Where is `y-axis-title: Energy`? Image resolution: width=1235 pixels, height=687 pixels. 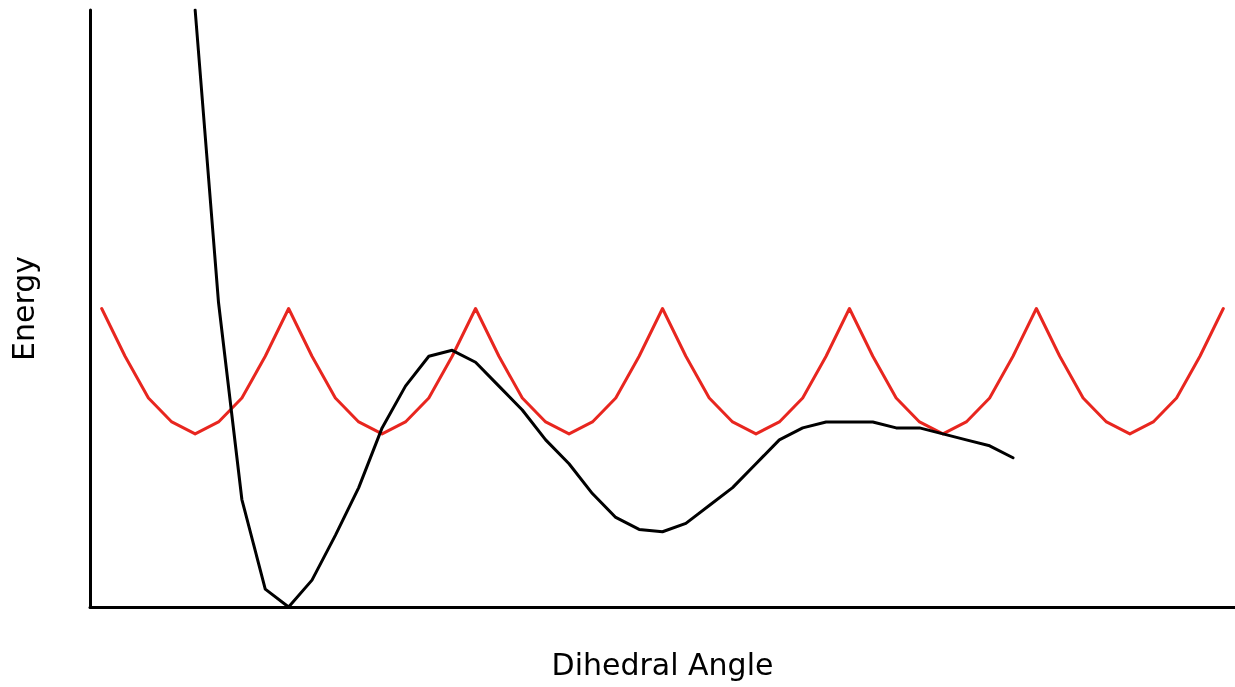
y-axis-title: Energy is located at coordinates (23, 308).